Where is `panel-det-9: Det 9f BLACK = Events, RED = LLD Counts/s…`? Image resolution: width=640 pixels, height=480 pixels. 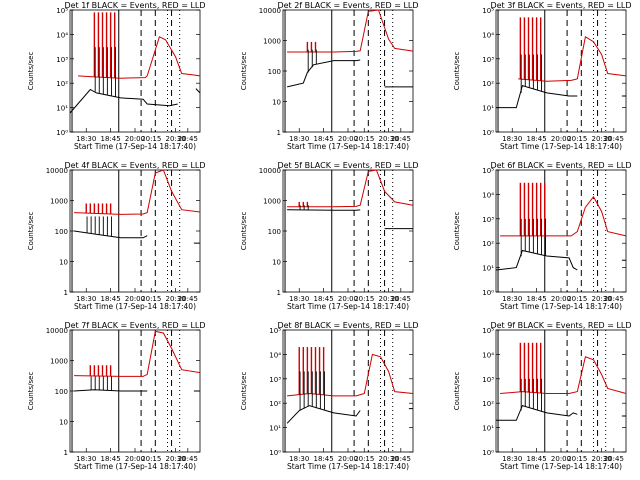 panel-det-9: Det 9f BLACK = Events, RED = LLD Counts/s… is located at coordinates (542, 396).